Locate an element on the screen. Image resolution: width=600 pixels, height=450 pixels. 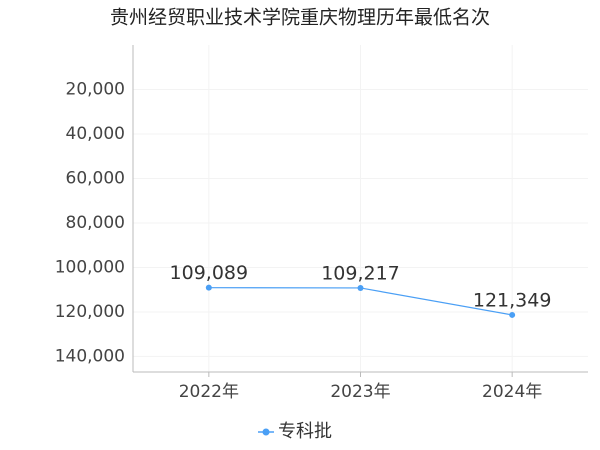
legend-marker is located at coordinates (266, 432).